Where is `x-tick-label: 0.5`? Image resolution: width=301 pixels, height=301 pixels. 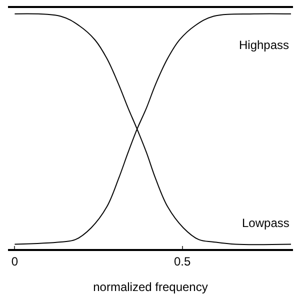
x-tick-label: 0.5 is located at coordinates (183, 261).